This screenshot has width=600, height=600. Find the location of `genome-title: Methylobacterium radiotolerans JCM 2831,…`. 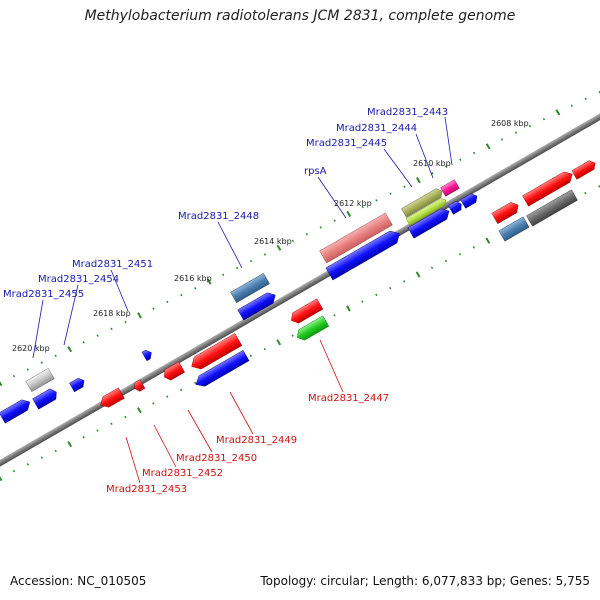

genome-title: Methylobacterium radiotolerans JCM 2831,… is located at coordinates (300, 16).